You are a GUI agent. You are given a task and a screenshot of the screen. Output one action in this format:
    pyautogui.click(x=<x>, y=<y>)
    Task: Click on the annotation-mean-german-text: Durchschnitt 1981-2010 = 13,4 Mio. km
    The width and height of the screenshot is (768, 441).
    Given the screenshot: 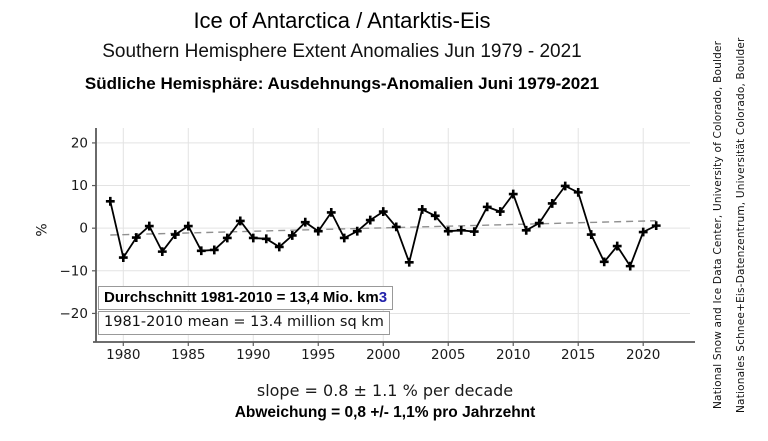 What is the action you would take?
    pyautogui.click(x=241, y=297)
    